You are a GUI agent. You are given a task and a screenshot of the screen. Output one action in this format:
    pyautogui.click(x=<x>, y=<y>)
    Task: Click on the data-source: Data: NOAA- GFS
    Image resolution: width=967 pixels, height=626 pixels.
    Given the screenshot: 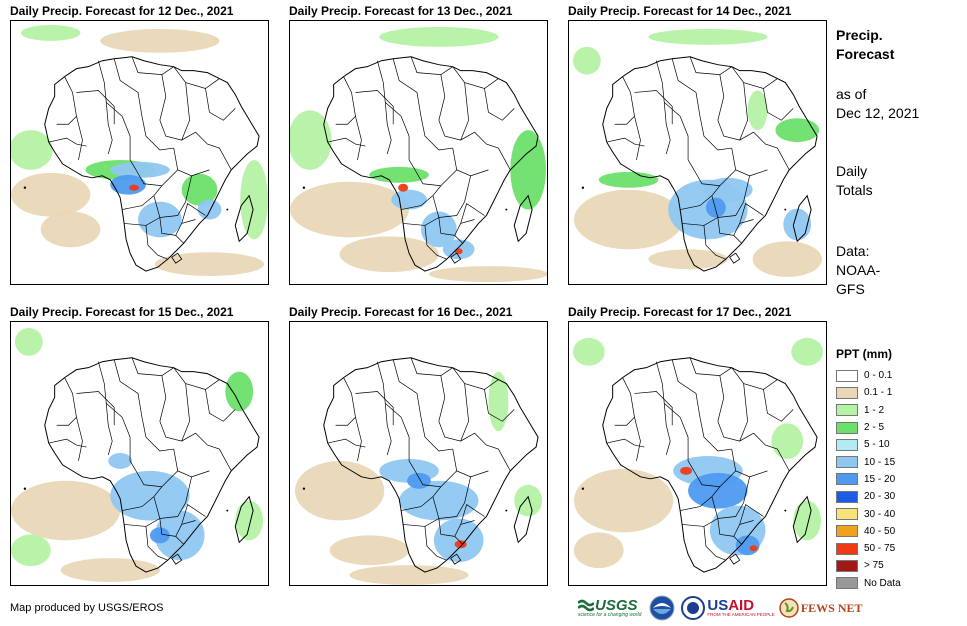 What is the action you would take?
    pyautogui.click(x=858, y=270)
    